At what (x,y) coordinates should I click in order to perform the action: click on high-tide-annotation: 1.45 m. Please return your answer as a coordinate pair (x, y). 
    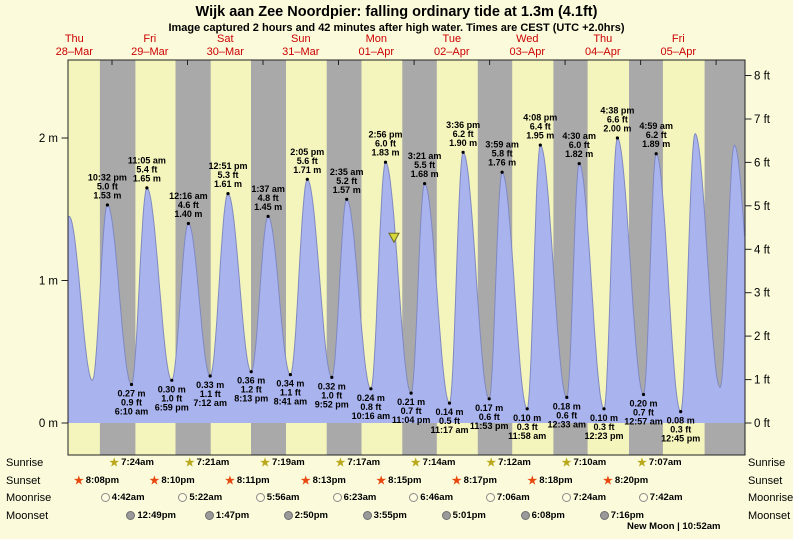
    Looking at the image, I should click on (268, 207).